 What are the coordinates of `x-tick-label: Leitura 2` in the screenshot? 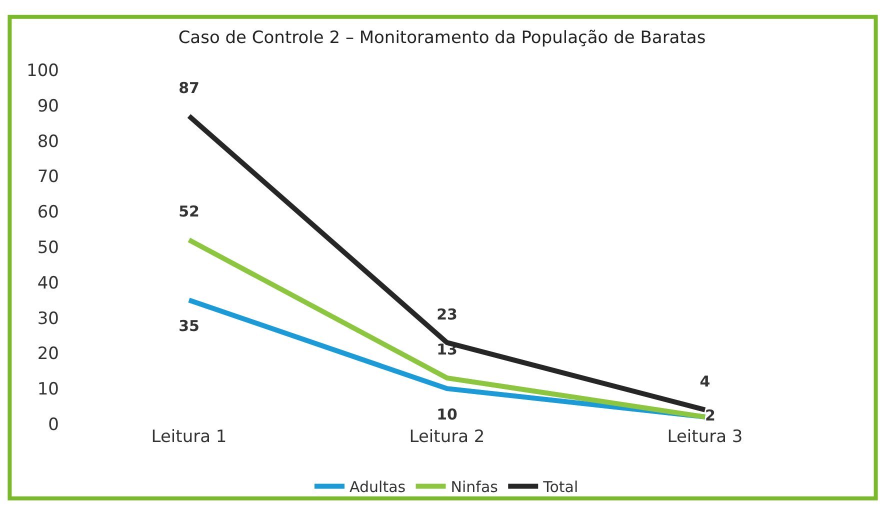 It's located at (447, 437).